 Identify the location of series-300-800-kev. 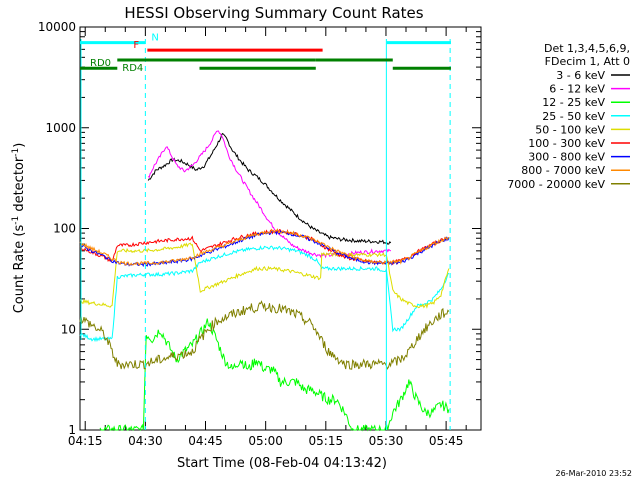
(265, 248).